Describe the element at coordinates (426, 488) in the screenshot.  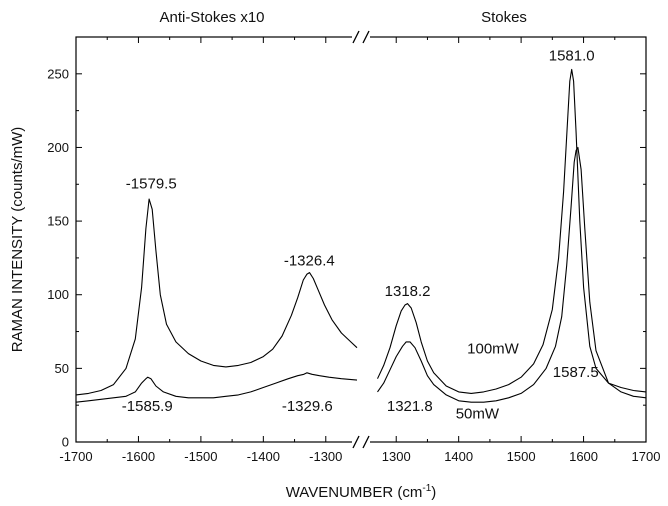
I see `x-axis-title-superscript: -1` at that location.